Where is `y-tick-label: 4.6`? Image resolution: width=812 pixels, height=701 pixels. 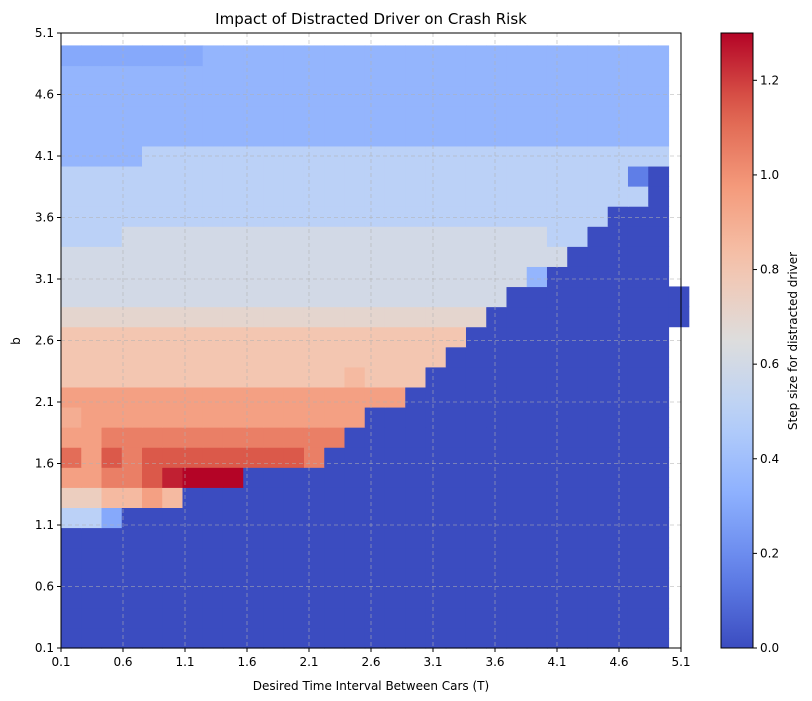 y-tick-label: 4.6 is located at coordinates (44, 95).